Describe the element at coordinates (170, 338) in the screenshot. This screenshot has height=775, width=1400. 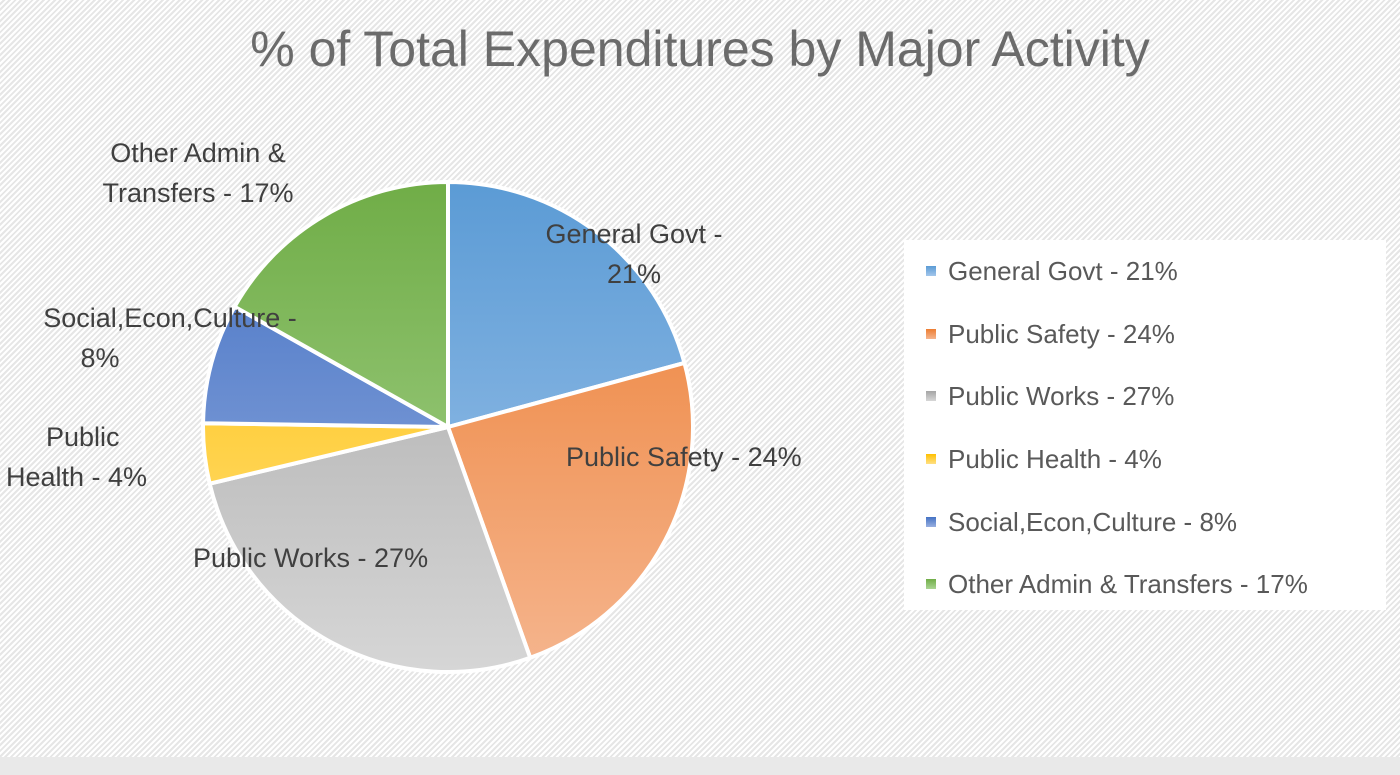
I see `data-label-social-econ-culture: Social,Econ,Culture - 8%` at that location.